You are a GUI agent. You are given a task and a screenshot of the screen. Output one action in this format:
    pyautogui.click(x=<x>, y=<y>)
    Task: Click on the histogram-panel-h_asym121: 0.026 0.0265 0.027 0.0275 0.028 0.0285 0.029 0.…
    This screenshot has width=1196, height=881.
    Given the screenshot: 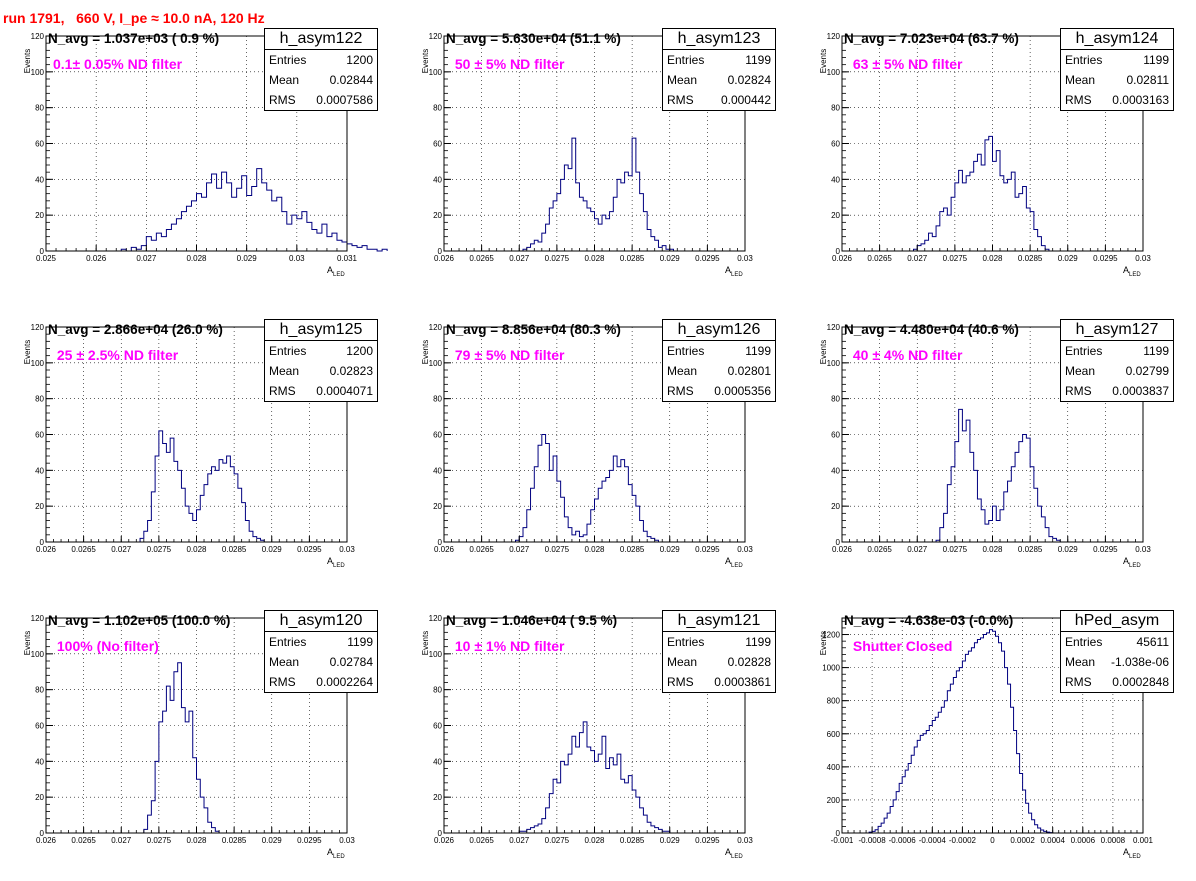 What is the action you would take?
    pyautogui.click(x=617, y=745)
    